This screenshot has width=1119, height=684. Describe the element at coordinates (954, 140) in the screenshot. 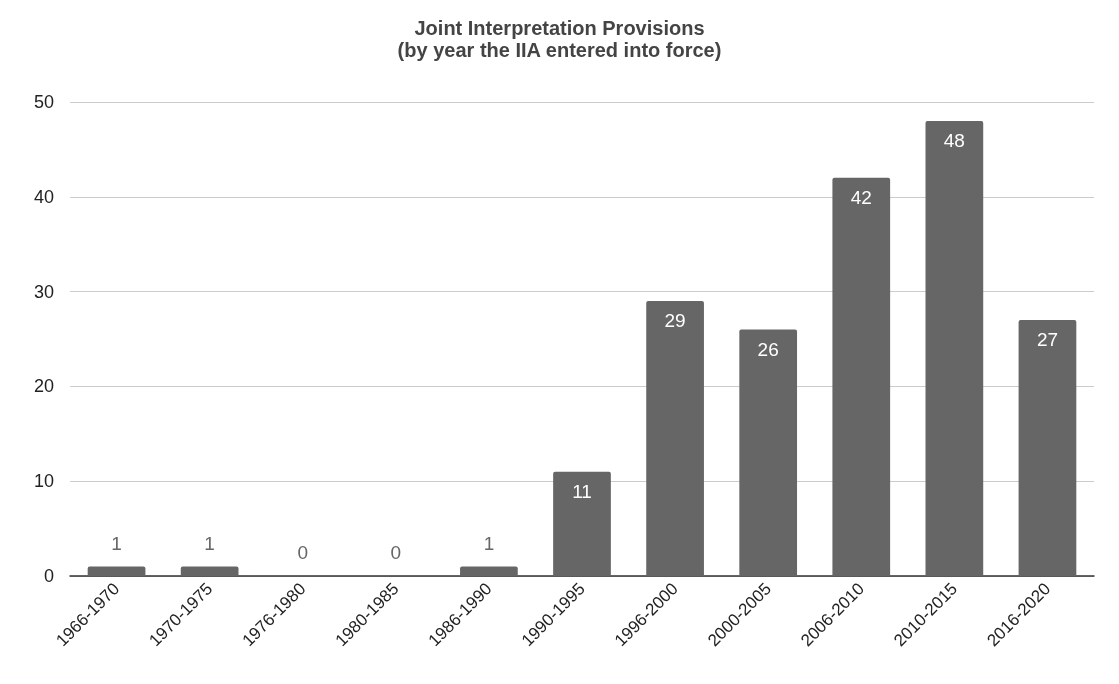

I see `data-label: 48` at that location.